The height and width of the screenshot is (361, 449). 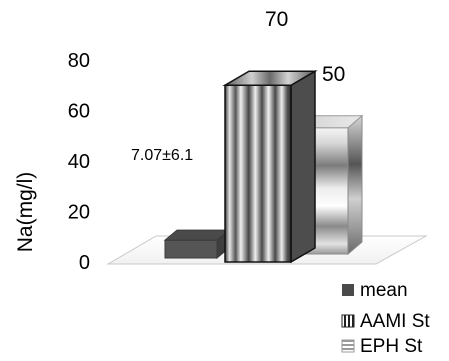 What do you see at coordinates (348, 290) in the screenshot?
I see `legend-swatch-mean` at bounding box center [348, 290].